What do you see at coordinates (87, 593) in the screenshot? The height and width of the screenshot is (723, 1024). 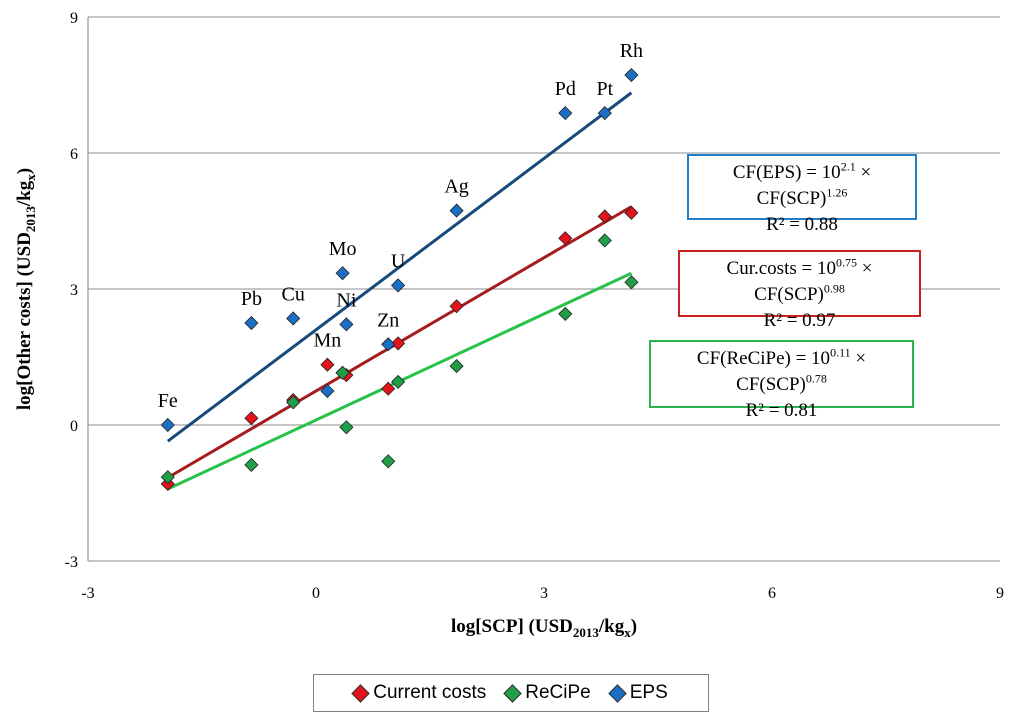 I see `x-tick-label: -3` at bounding box center [87, 593].